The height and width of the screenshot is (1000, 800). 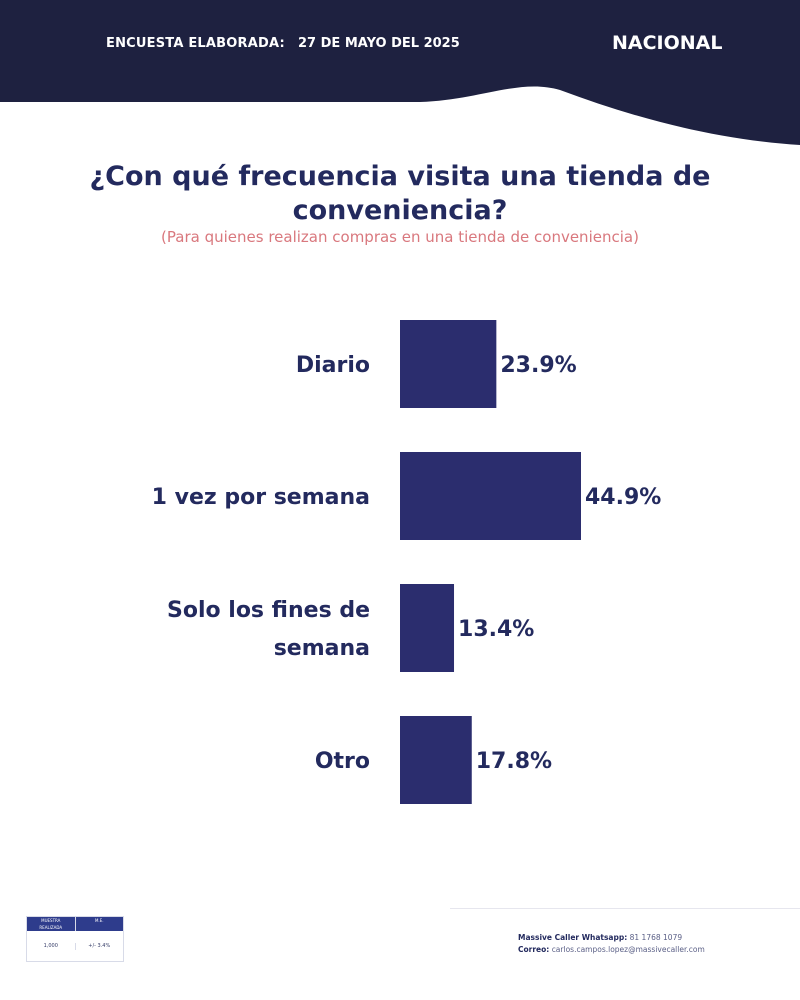 What do you see at coordinates (514, 761) in the screenshot?
I see `value-label-3: 17.8%` at bounding box center [514, 761].